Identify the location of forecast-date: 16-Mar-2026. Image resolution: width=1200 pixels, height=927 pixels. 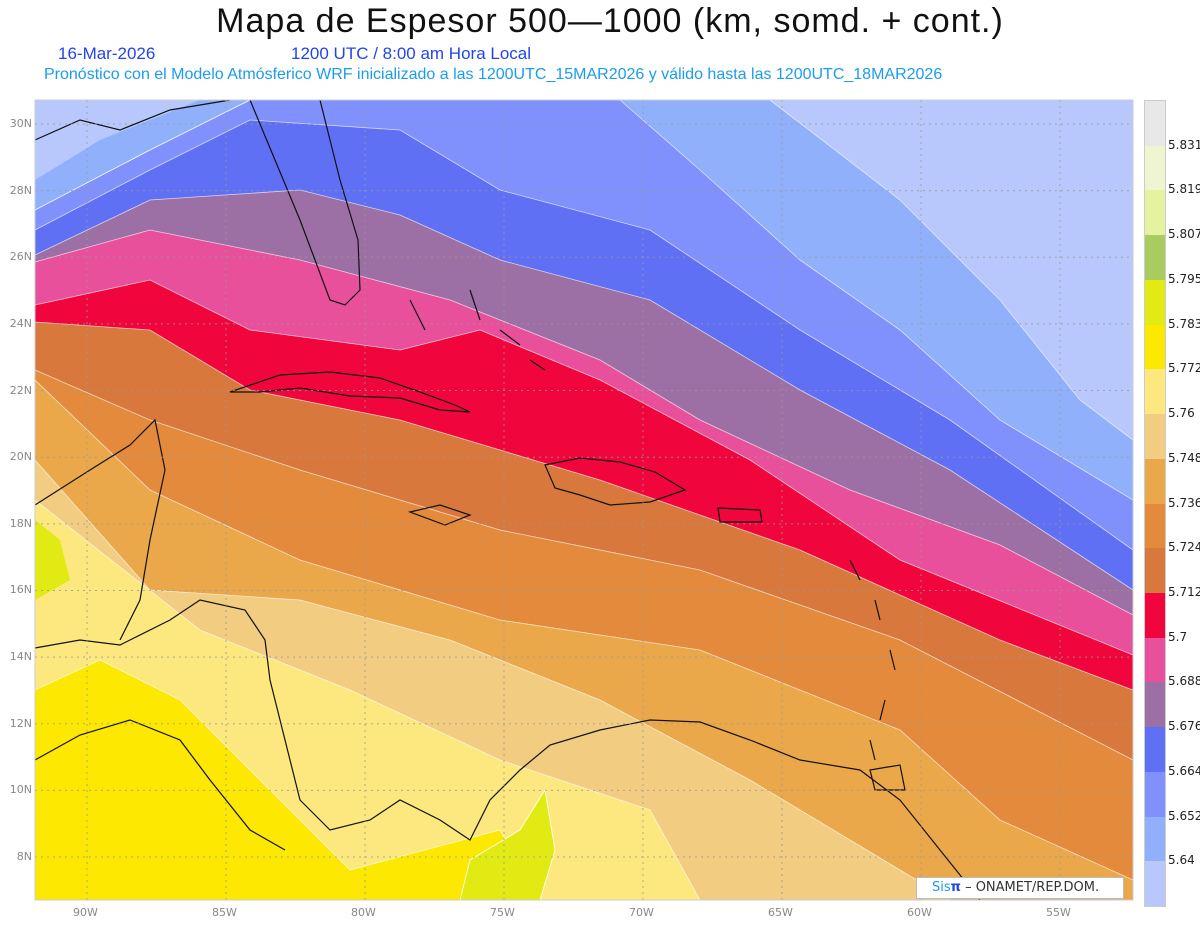
(107, 53).